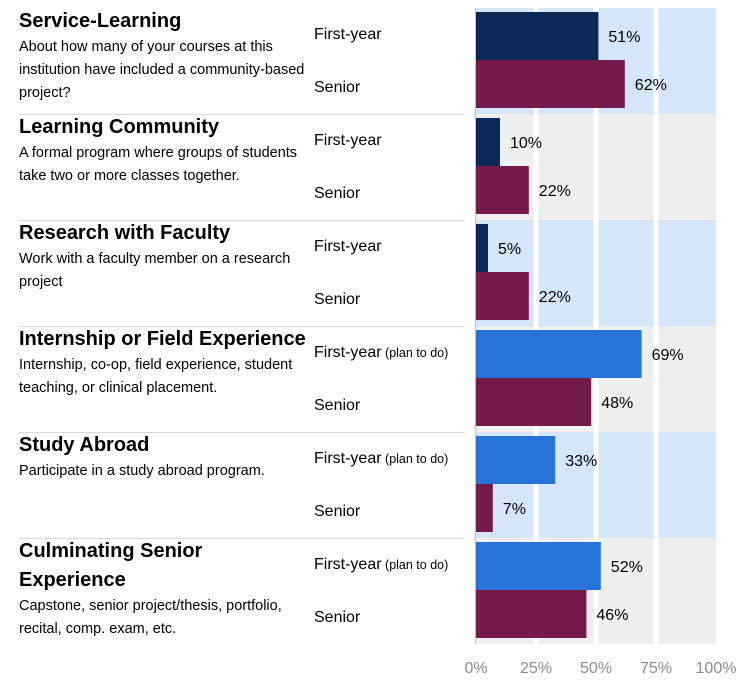 The height and width of the screenshot is (681, 745). What do you see at coordinates (651, 85) in the screenshot?
I see `value-label-0-1: 62%` at bounding box center [651, 85].